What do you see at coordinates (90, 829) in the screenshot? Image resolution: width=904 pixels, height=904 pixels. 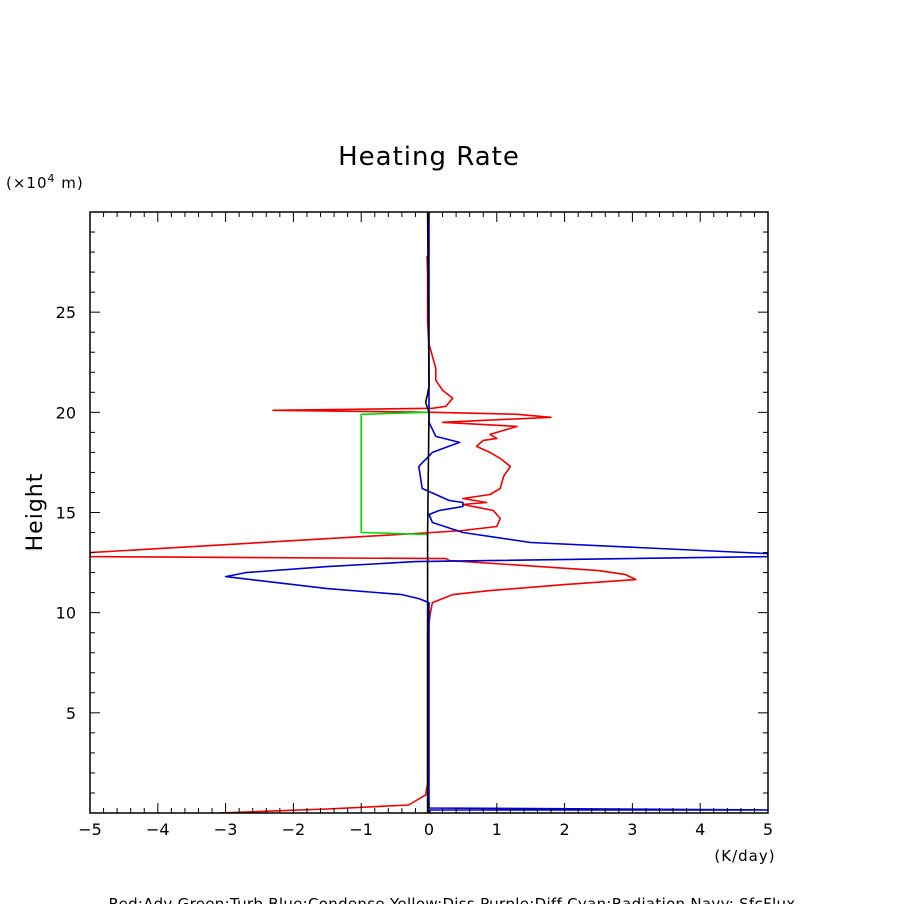 I see `x-tick-label: −5` at bounding box center [90, 829].